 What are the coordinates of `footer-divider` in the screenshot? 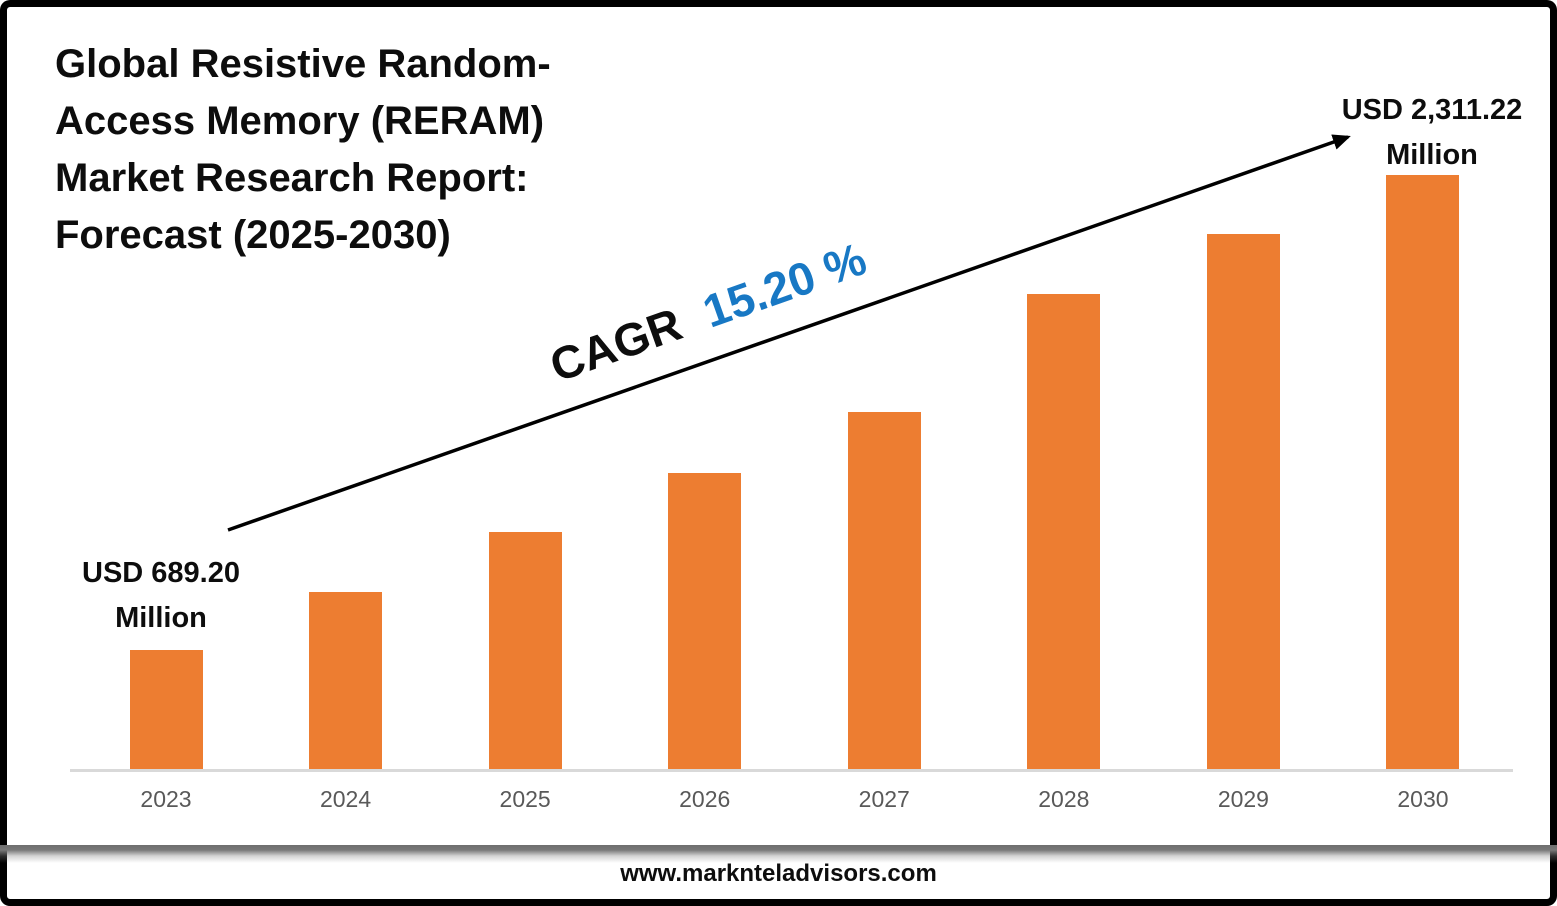 It's located at (778, 855).